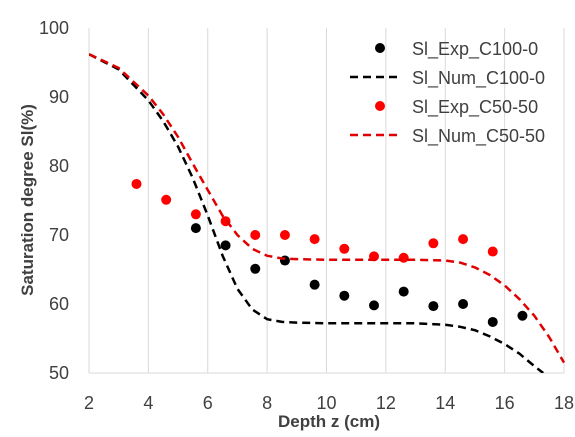 This screenshot has width=575, height=437. Describe the element at coordinates (59, 235) in the screenshot. I see `y-tick-label: 70` at that location.